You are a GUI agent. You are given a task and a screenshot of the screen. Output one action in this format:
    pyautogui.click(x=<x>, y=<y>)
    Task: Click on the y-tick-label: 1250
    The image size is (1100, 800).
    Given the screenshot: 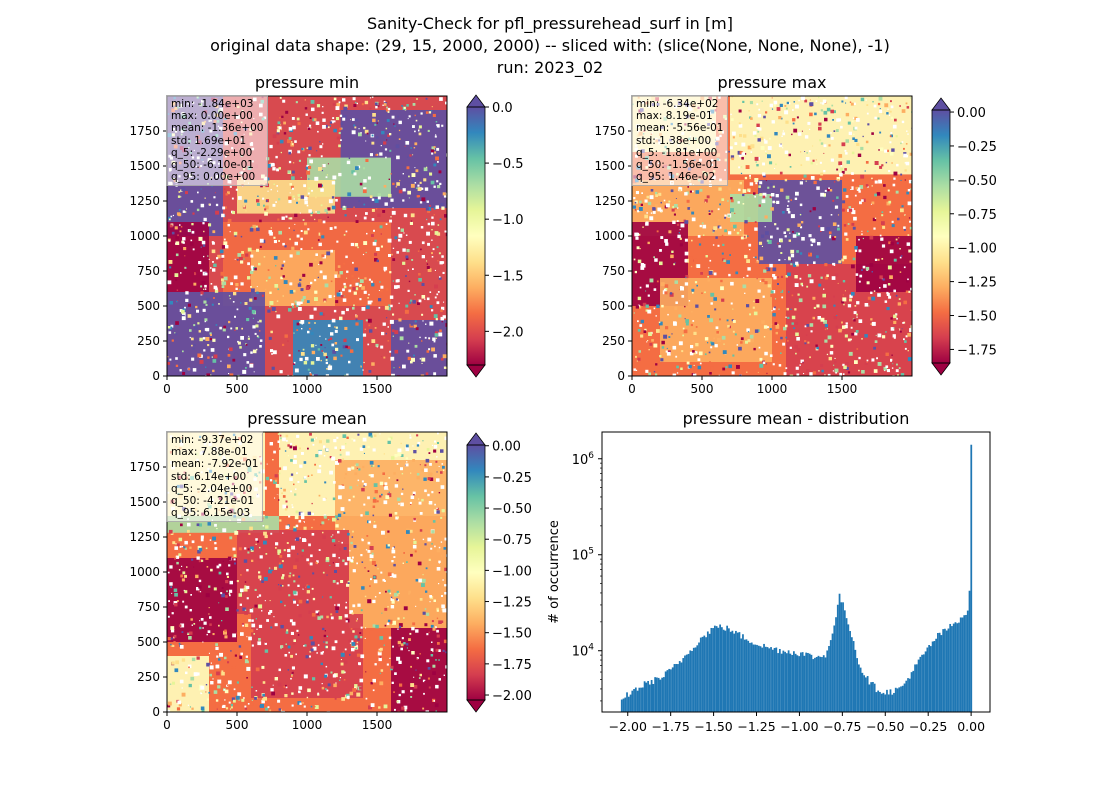 What is the action you would take?
    pyautogui.click(x=144, y=537)
    